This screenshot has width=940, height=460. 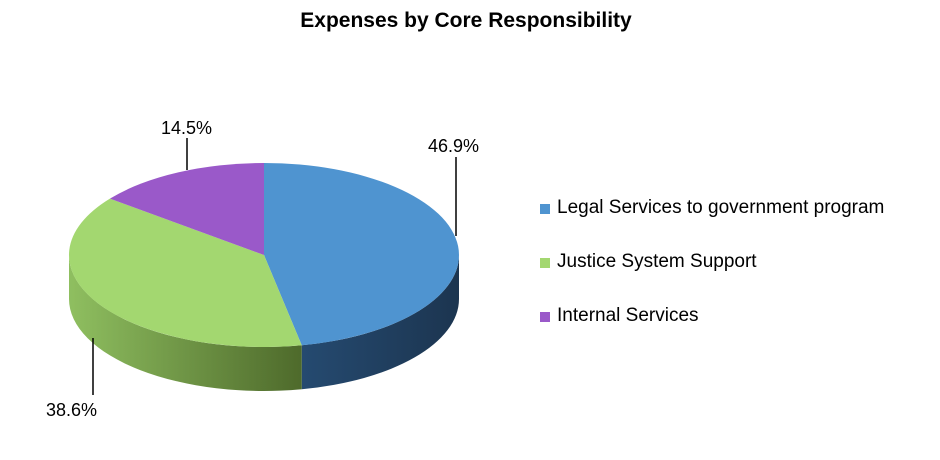 What do you see at coordinates (657, 261) in the screenshot?
I see `legend-label-2: Justice System Support` at bounding box center [657, 261].